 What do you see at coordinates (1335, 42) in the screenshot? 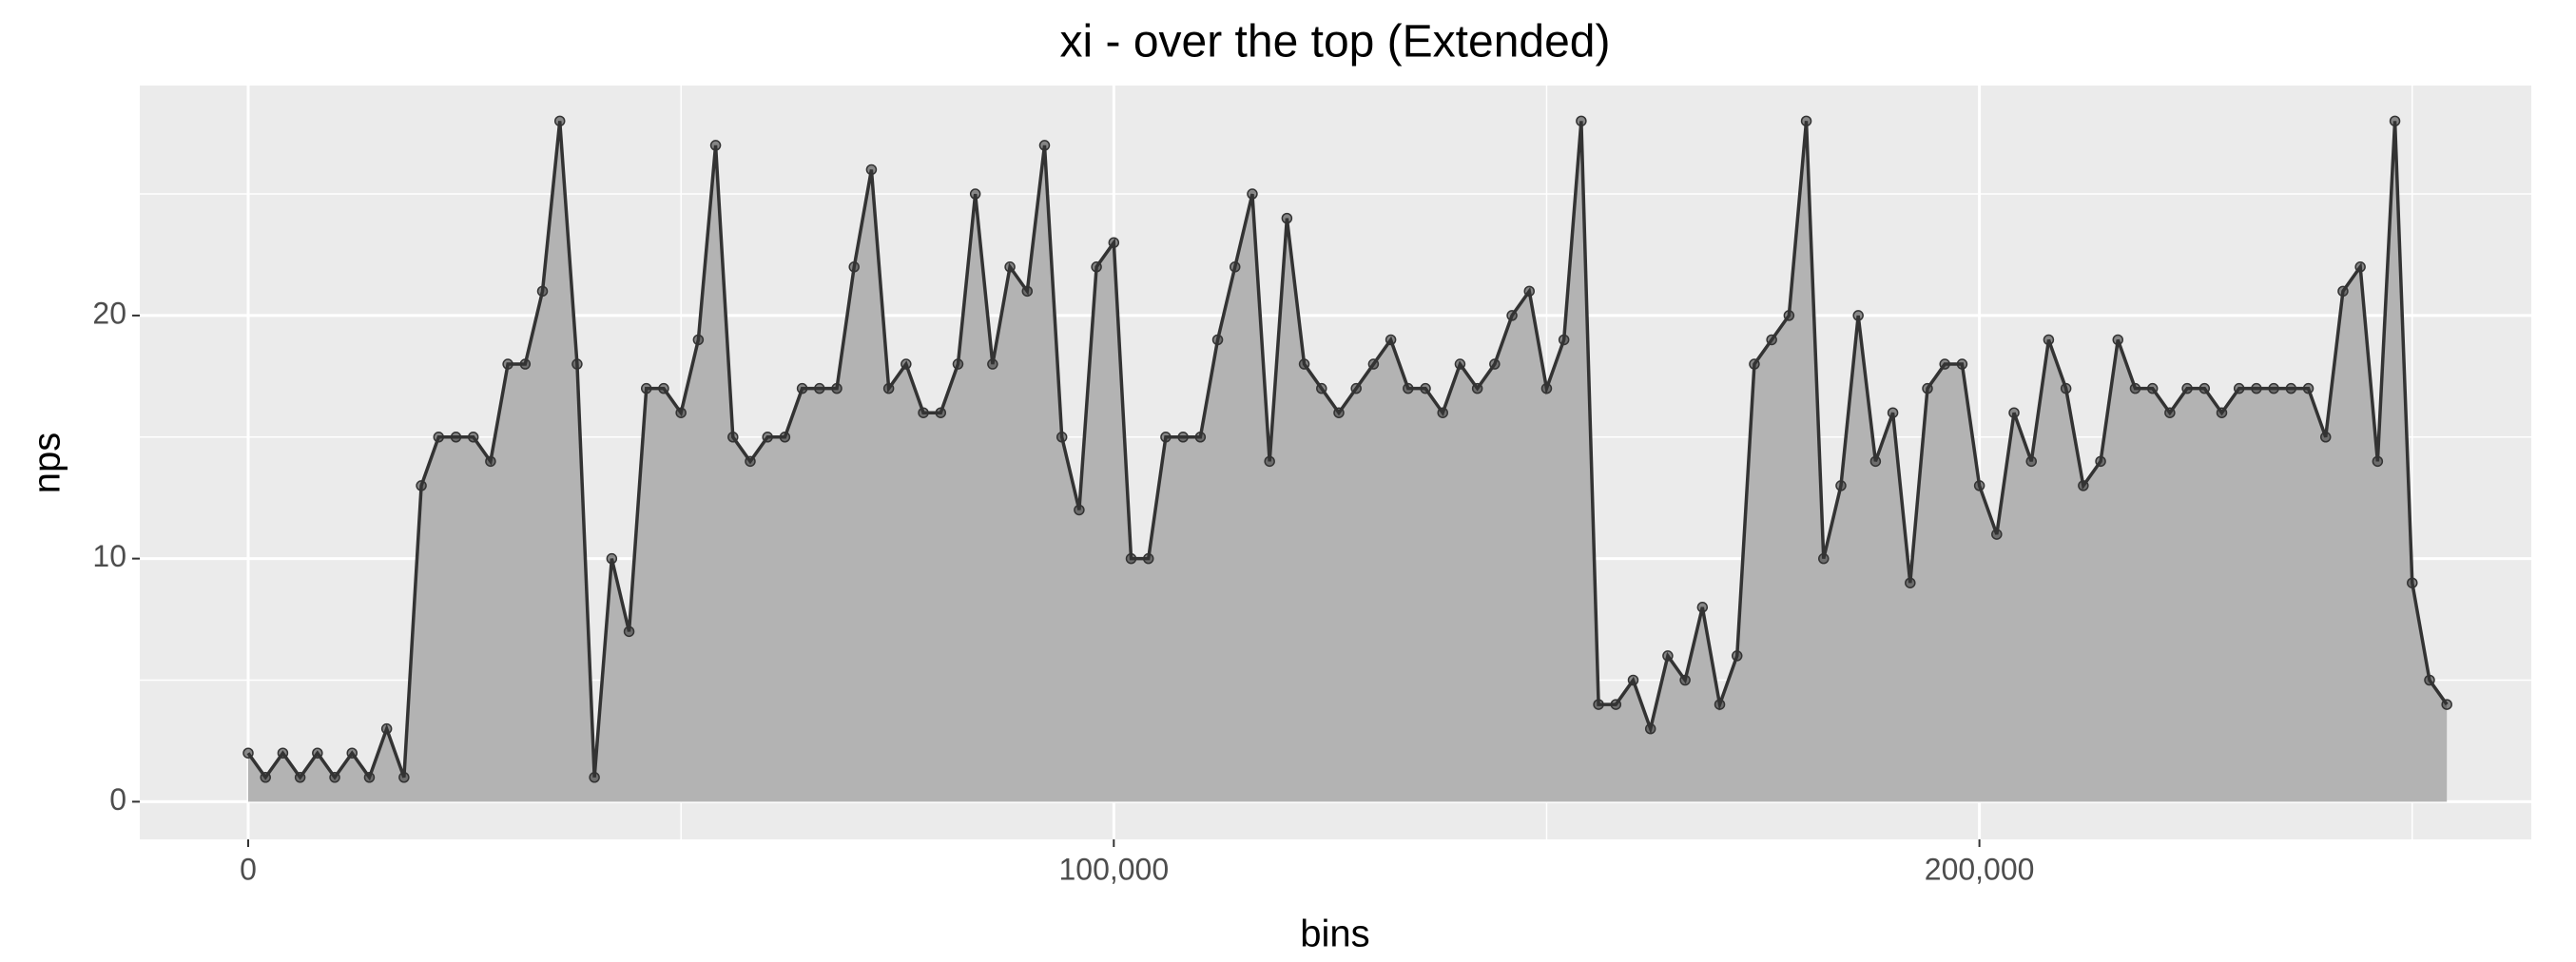
I see `chart-title: xi - over the top (Extended)` at bounding box center [1335, 42].